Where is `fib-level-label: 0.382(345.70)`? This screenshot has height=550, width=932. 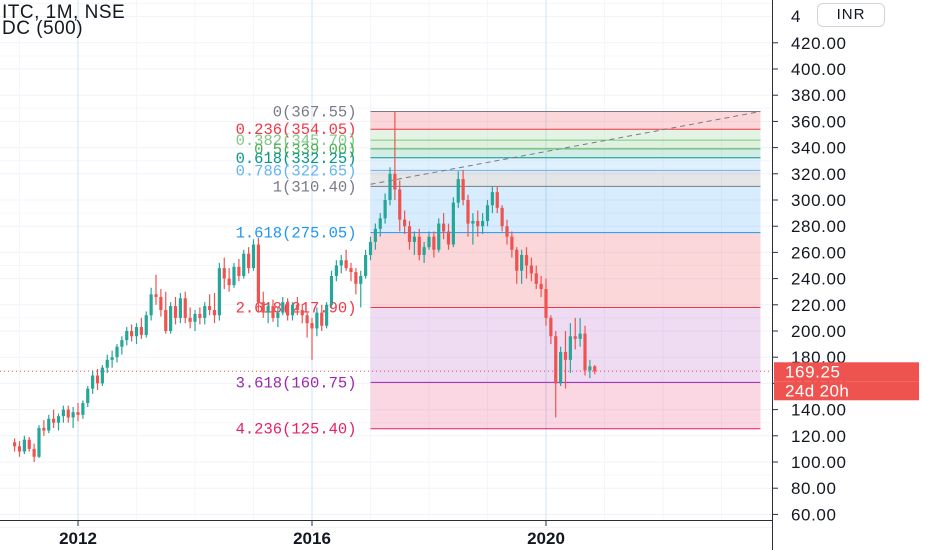 fib-level-label: 0.382(345.70) is located at coordinates (296, 141).